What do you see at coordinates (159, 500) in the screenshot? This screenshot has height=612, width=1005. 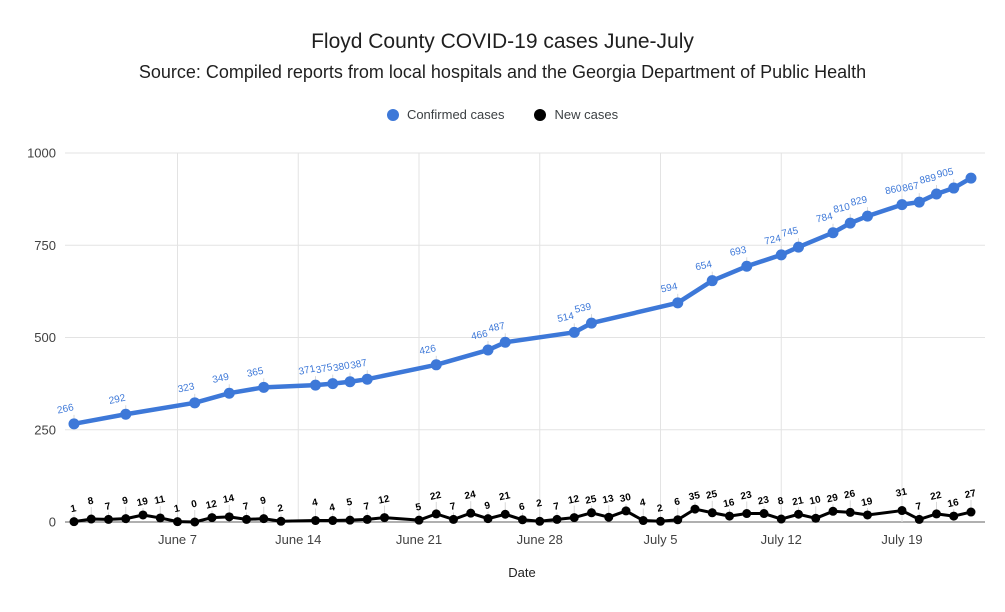 I see `data-label: 11` at bounding box center [159, 500].